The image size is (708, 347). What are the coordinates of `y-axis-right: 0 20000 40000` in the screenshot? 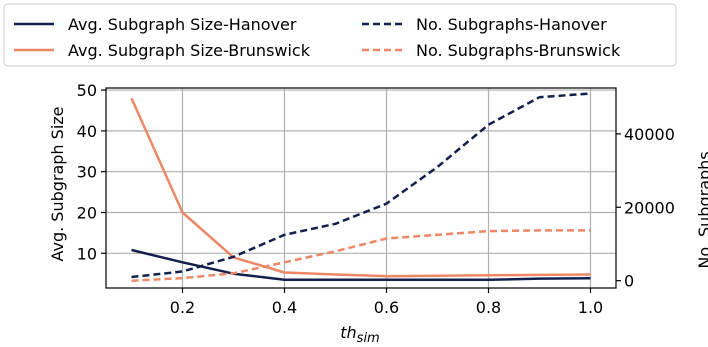 It's located at (645, 208).